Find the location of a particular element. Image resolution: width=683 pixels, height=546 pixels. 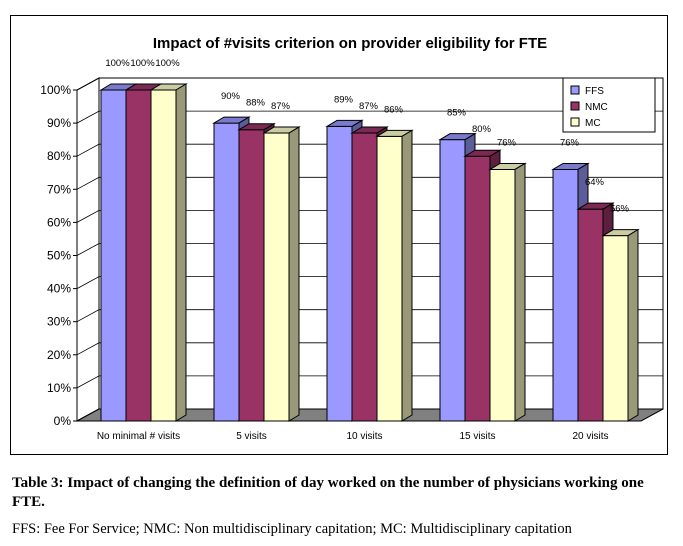

data-label: 88% is located at coordinates (256, 103).